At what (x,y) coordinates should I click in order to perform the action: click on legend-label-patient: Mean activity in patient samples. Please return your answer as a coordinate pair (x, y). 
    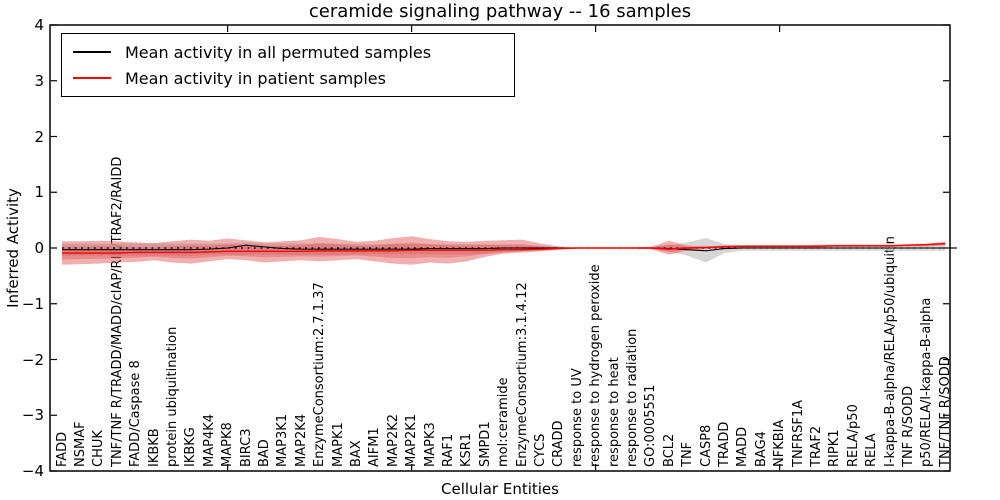
    Looking at the image, I should click on (255, 78).